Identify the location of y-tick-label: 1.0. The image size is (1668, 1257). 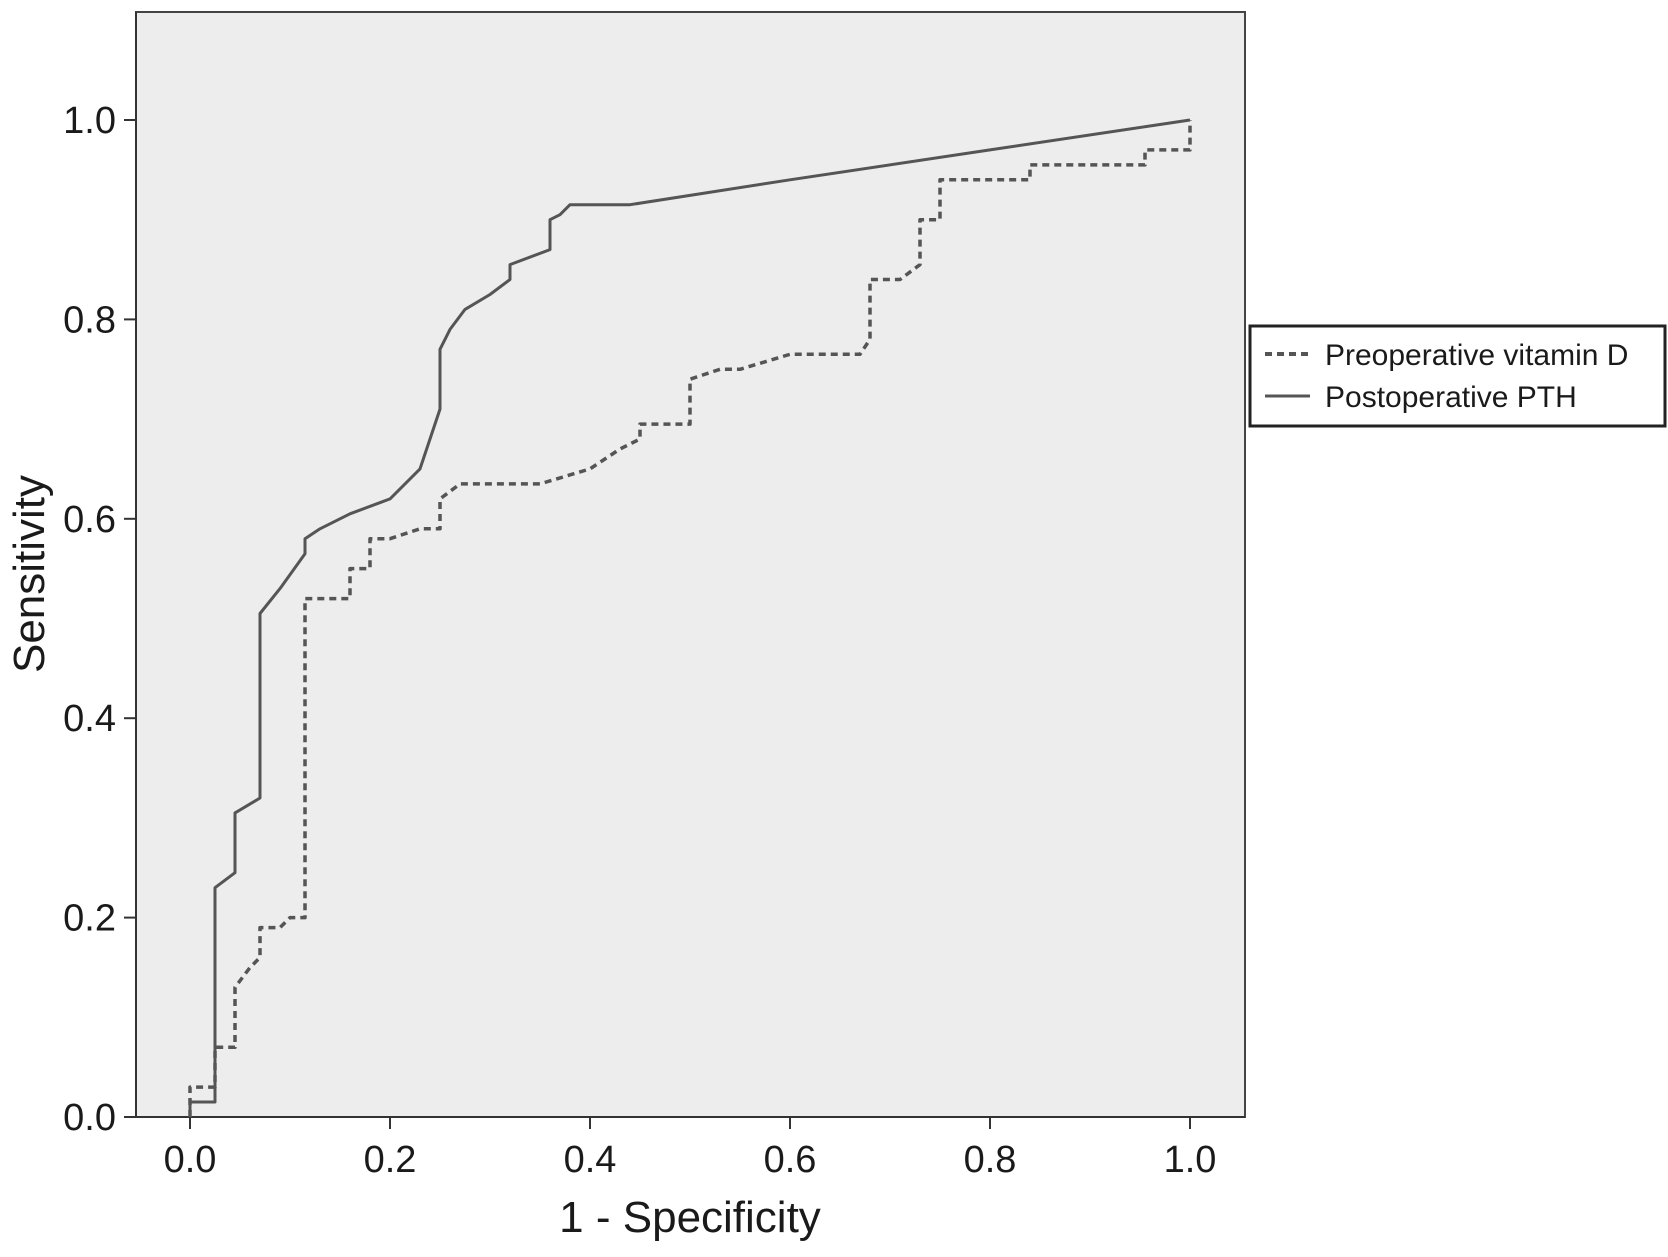
(89, 121).